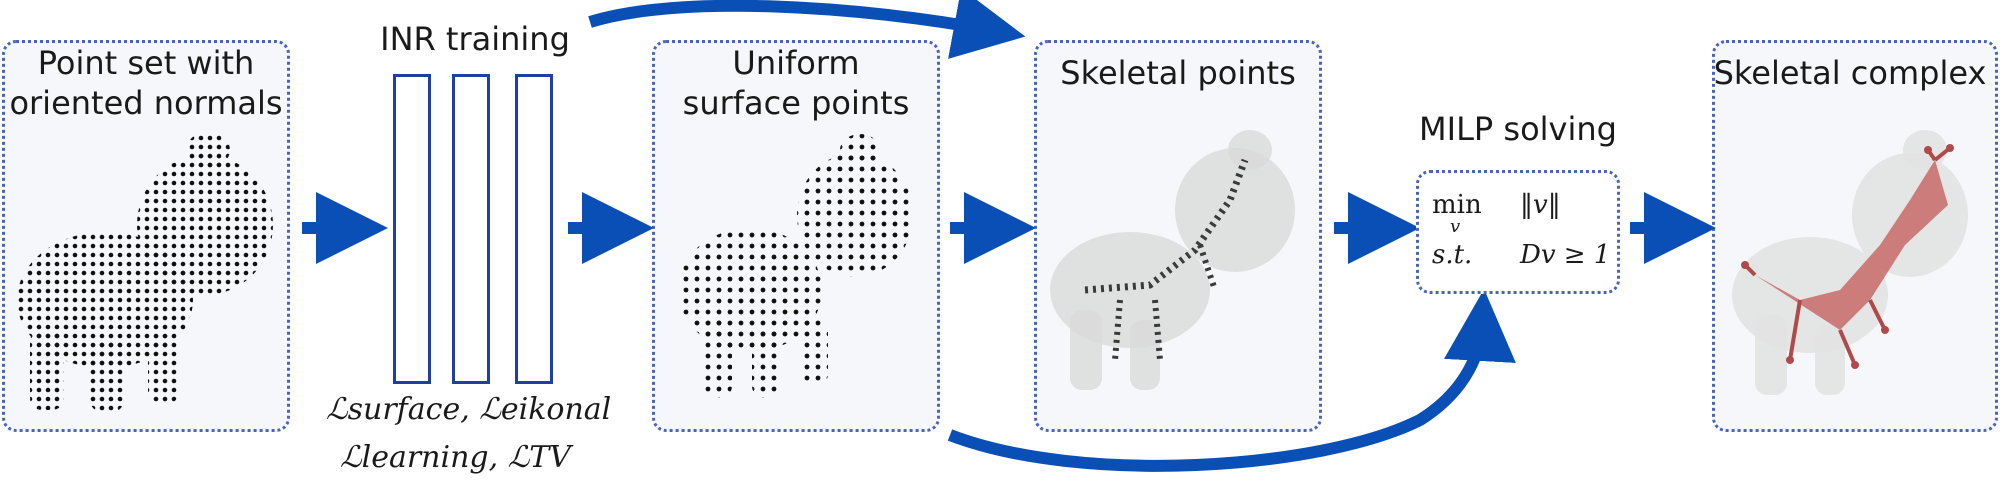 The image size is (2000, 485). Describe the element at coordinates (1172, 260) in the screenshot. I see `skeletal-points-figure` at that location.